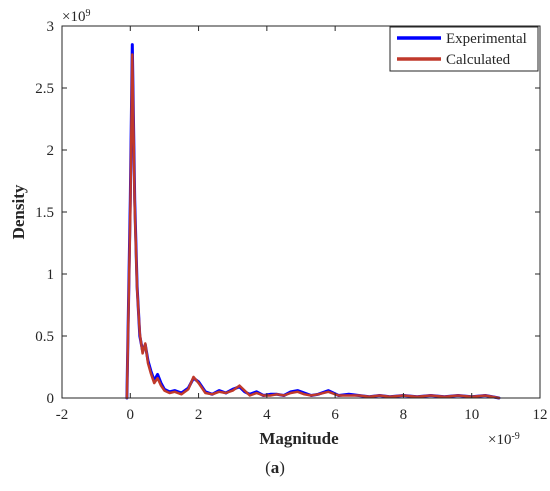 The width and height of the screenshot is (550, 491). Describe the element at coordinates (44, 337) in the screenshot. I see `y-tick-label: 0.5` at that location.